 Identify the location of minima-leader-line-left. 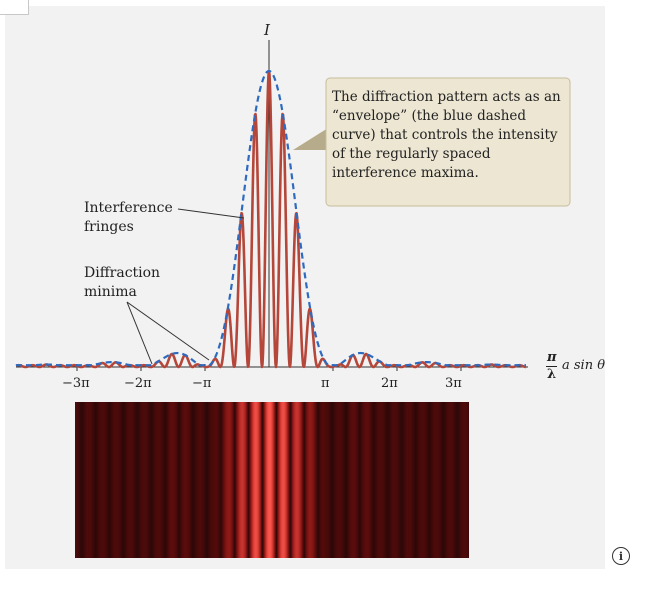
(139, 333).